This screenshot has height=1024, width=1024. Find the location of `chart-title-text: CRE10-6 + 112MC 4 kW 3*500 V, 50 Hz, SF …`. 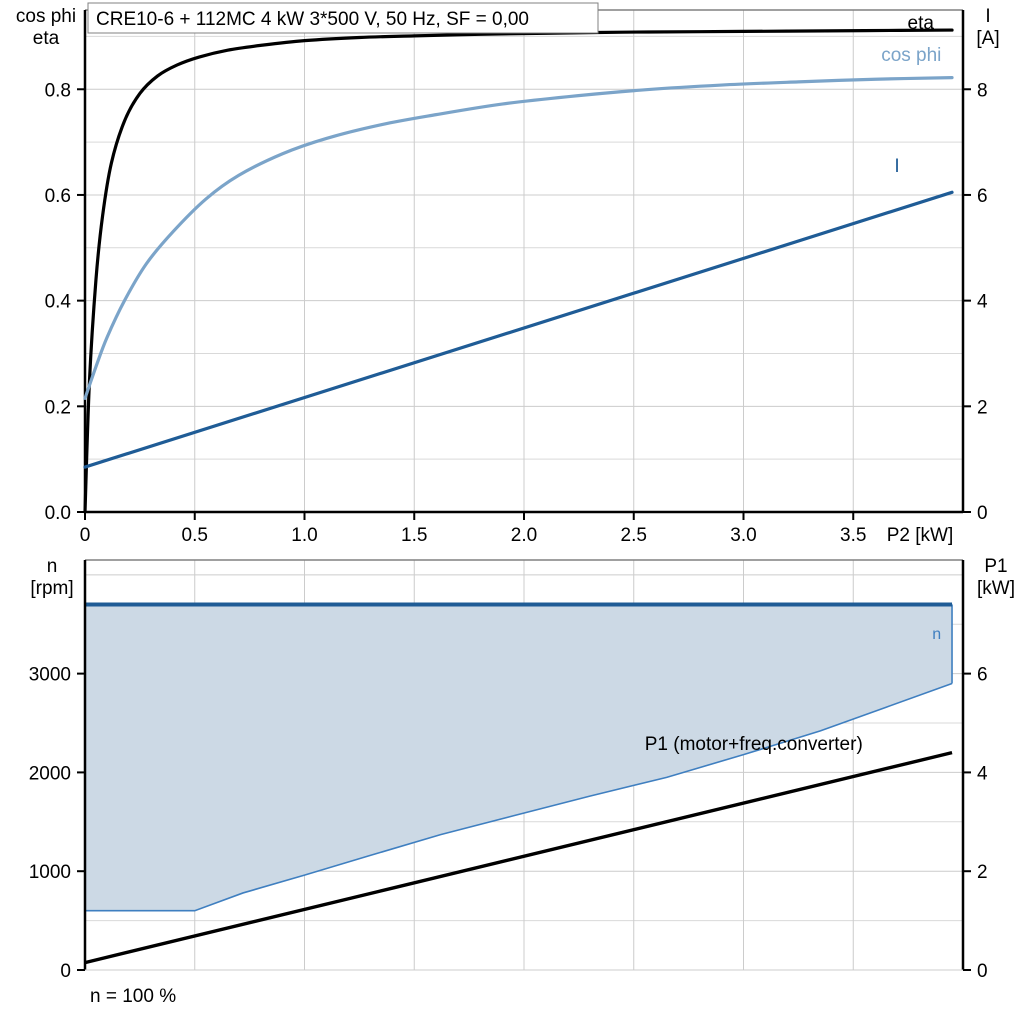

chart-title-text: CRE10-6 + 112MC 4 kW 3*500 V, 50 Hz, SF … is located at coordinates (312, 19).